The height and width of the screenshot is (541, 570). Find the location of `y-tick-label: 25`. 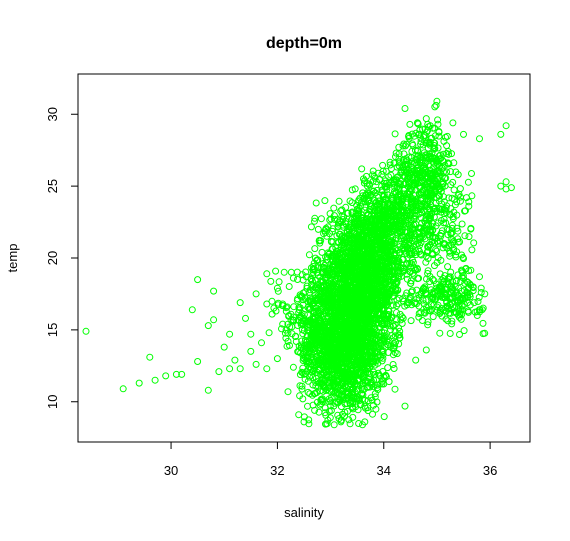

y-tick-label: 25 is located at coordinates (52, 186).